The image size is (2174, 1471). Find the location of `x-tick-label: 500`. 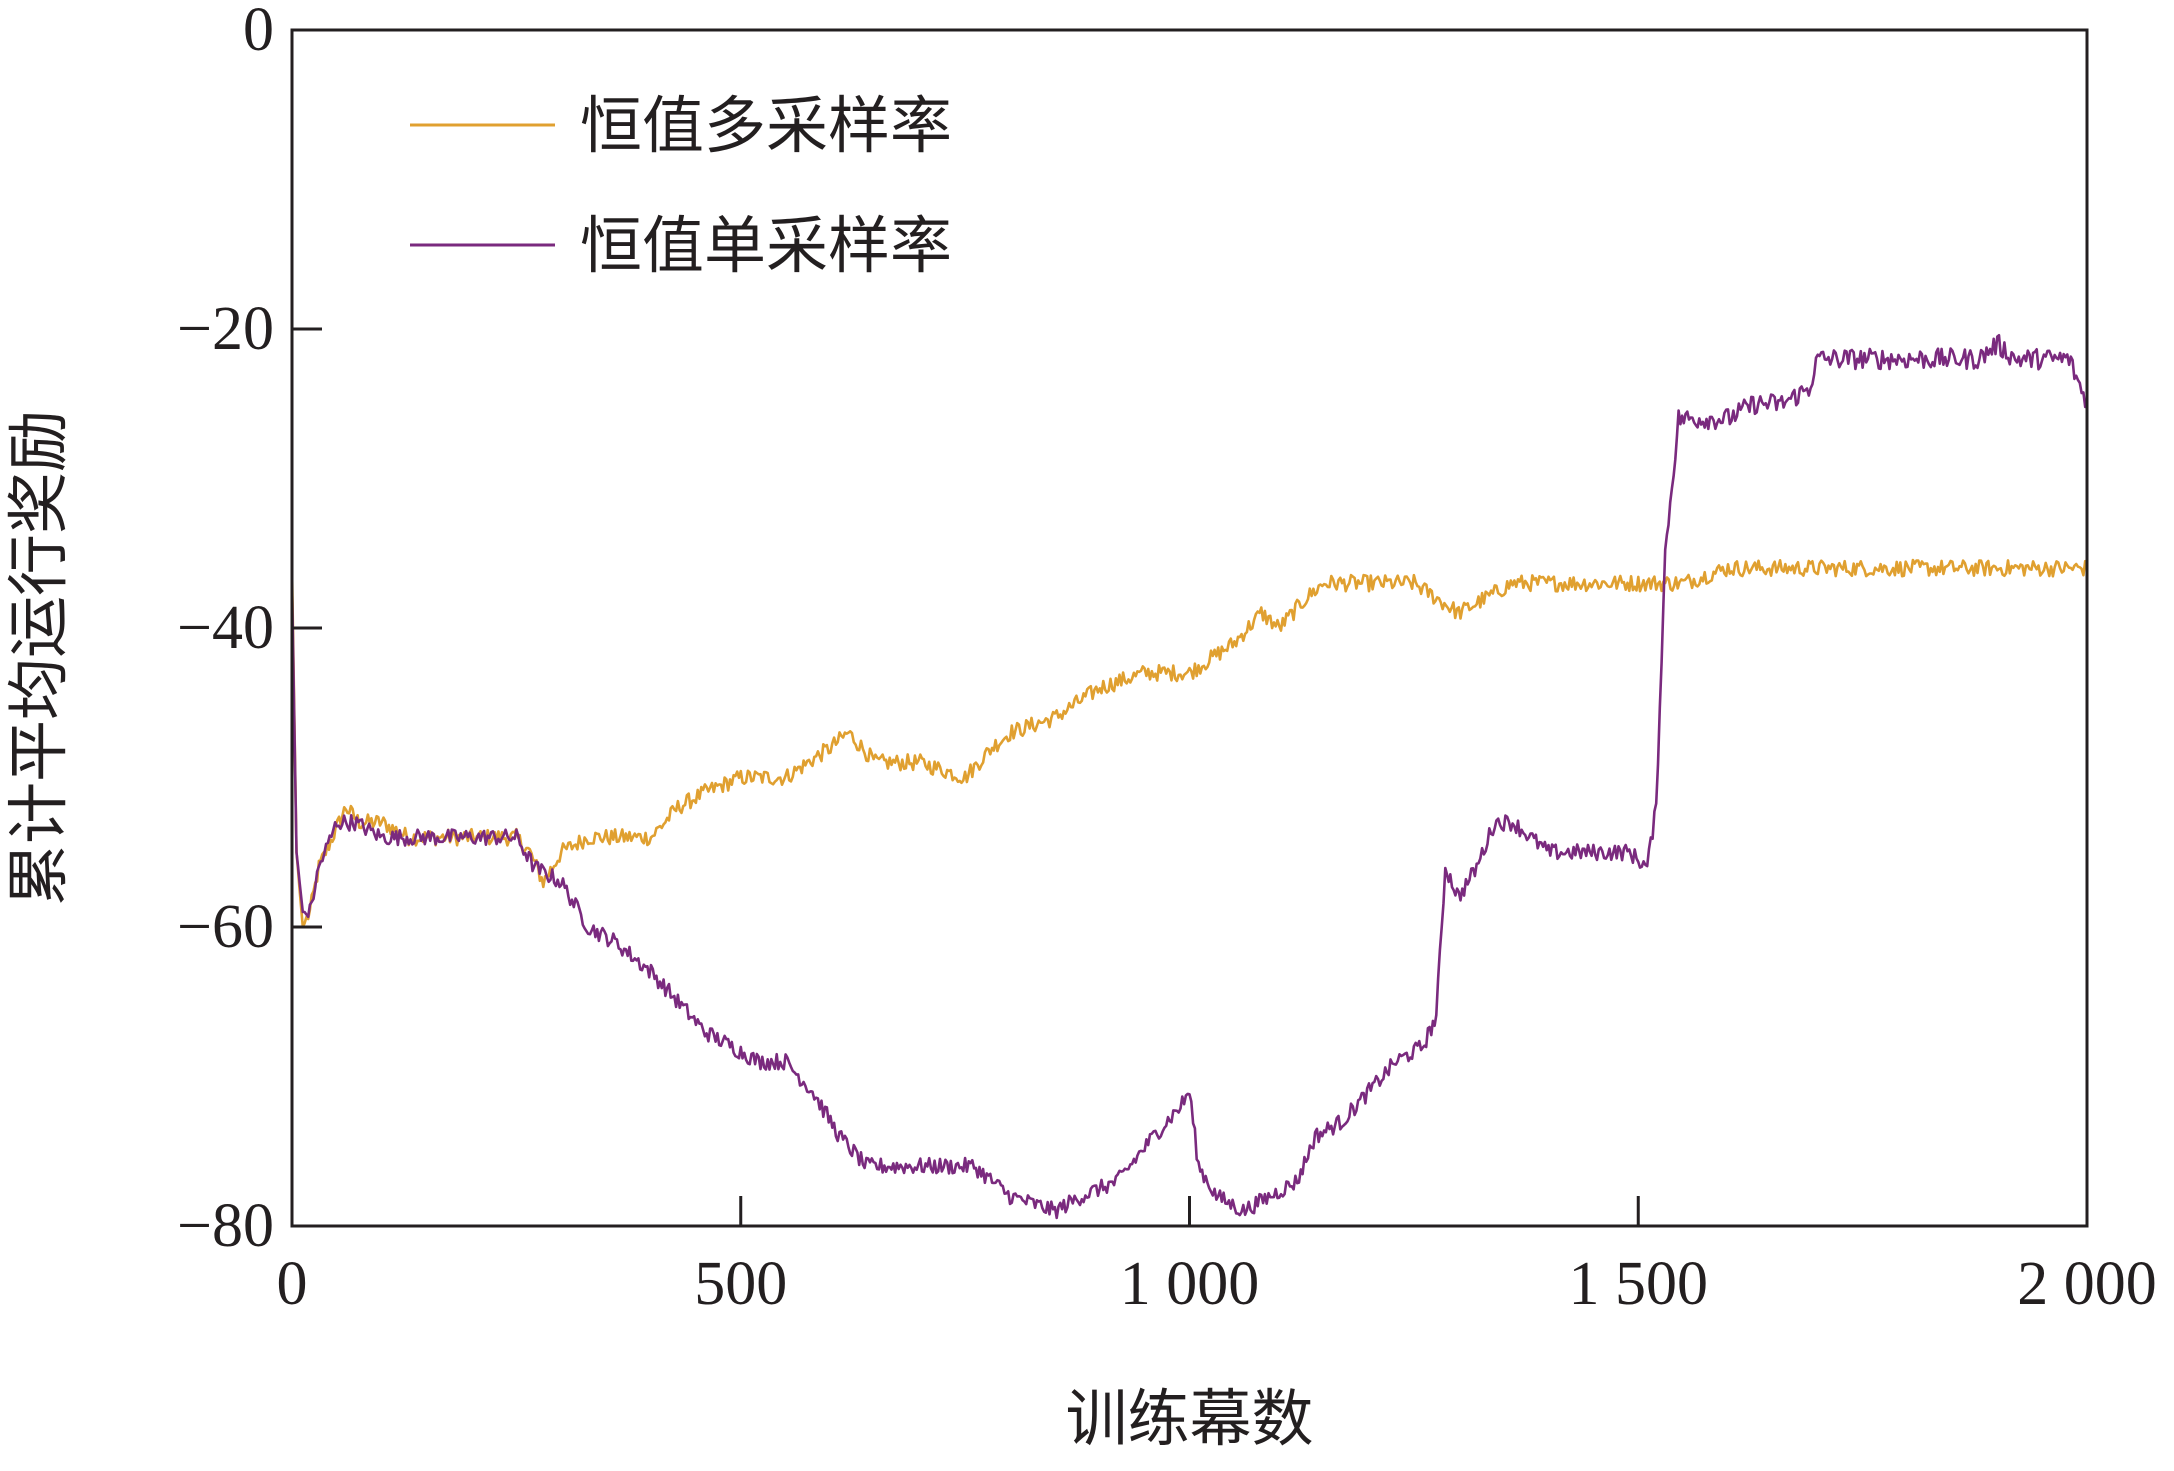

x-tick-label: 500 is located at coordinates (740, 1284).